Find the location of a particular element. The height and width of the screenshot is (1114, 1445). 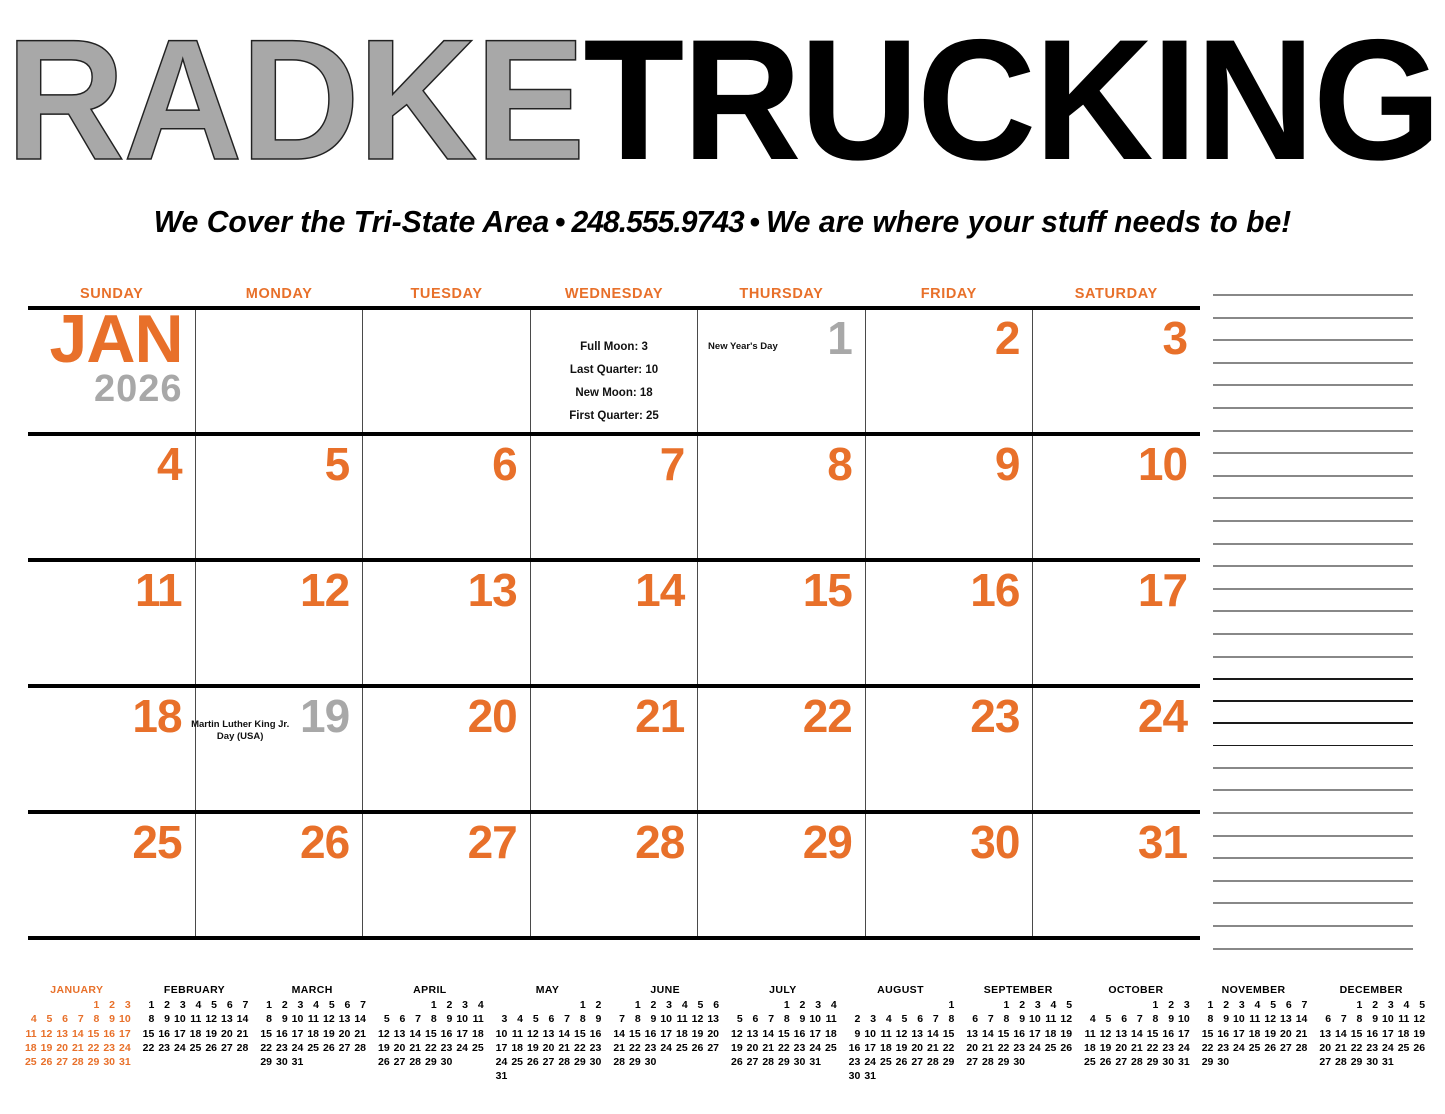

calendar-day-cell-1: New Year's Day 1 is located at coordinates (782, 371).